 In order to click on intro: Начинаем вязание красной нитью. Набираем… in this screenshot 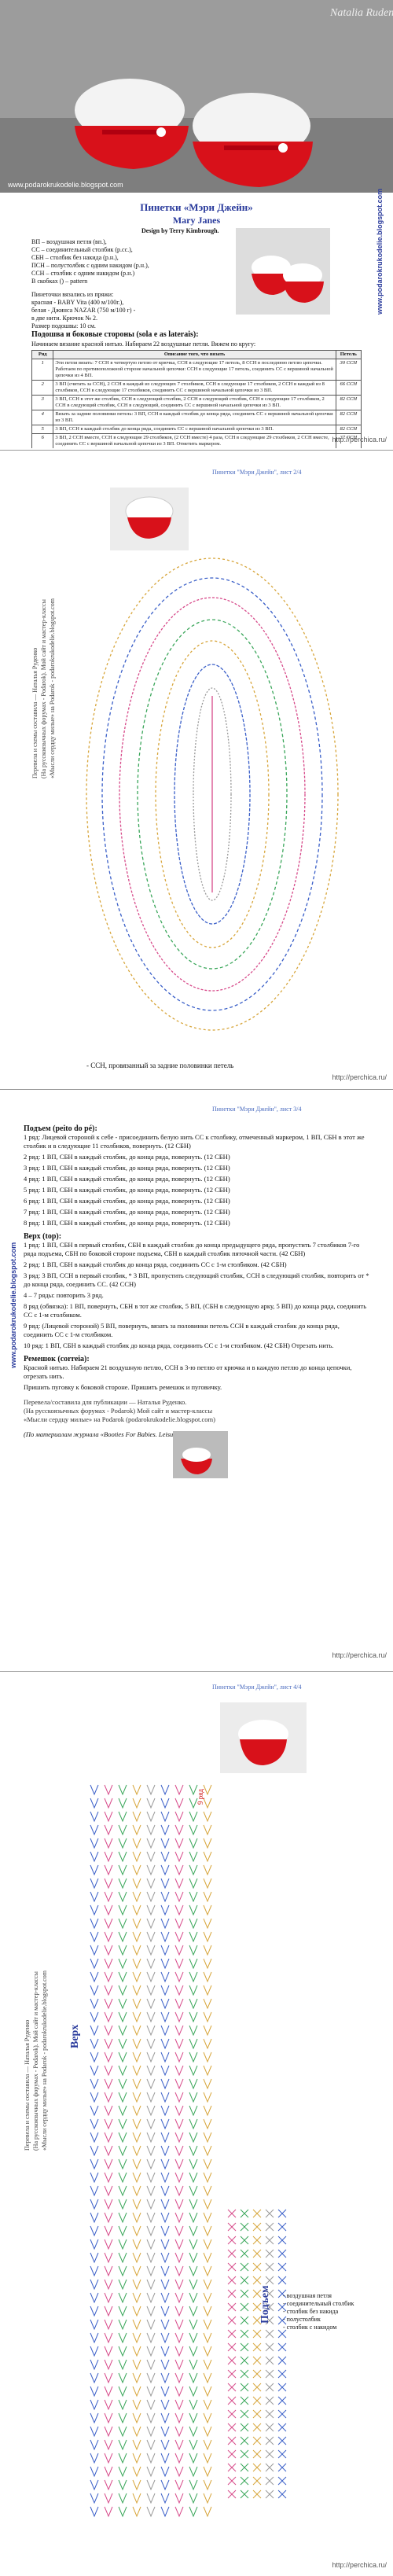, I will do `click(143, 344)`.